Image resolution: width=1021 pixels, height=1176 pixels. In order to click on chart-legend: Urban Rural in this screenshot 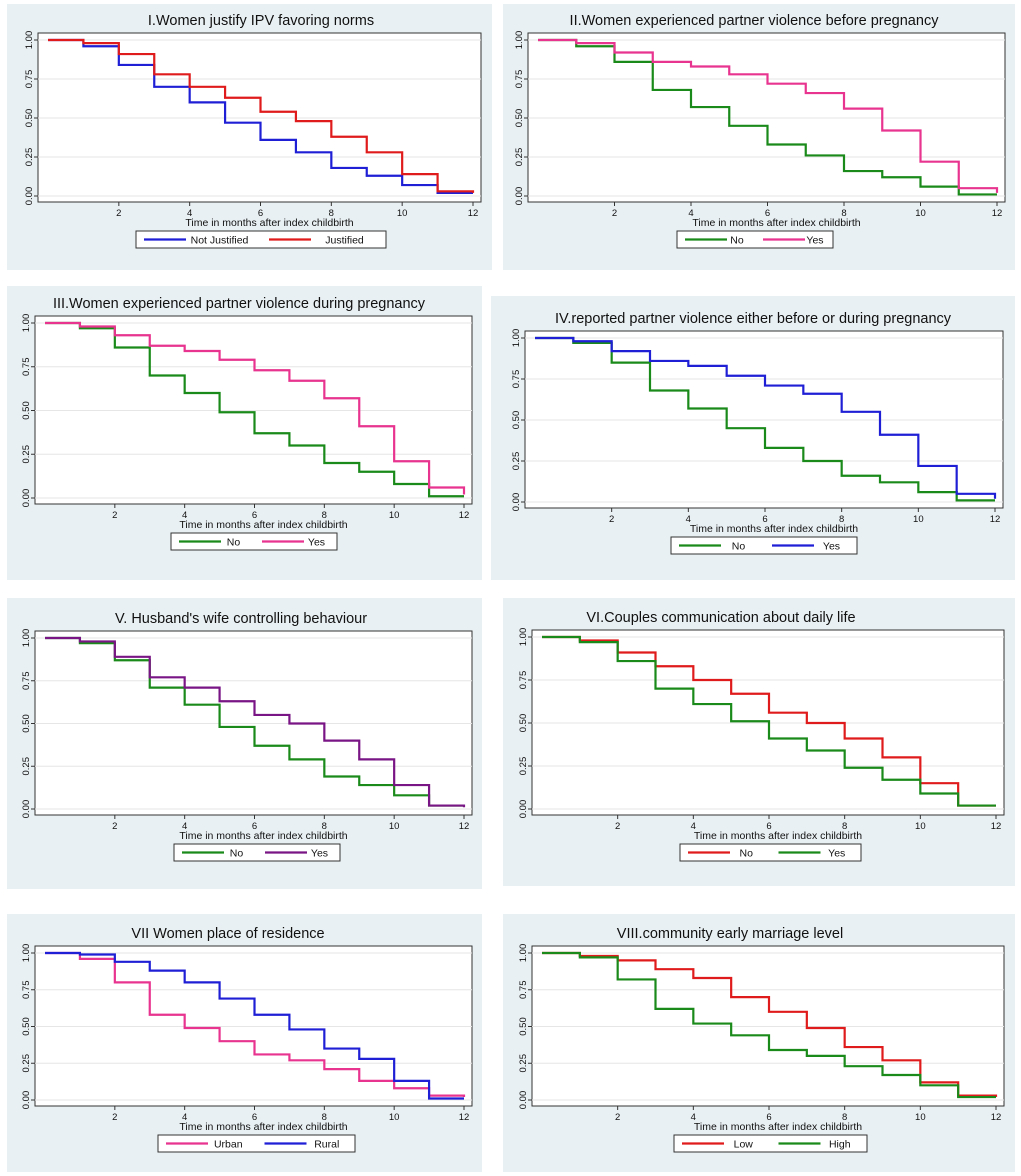, I will do `click(256, 1143)`.